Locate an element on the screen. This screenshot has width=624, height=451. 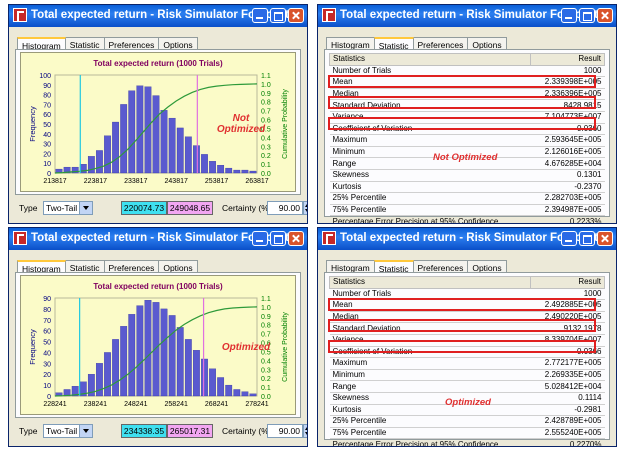
x-tick-label: 233817 is located at coordinates (135, 181).